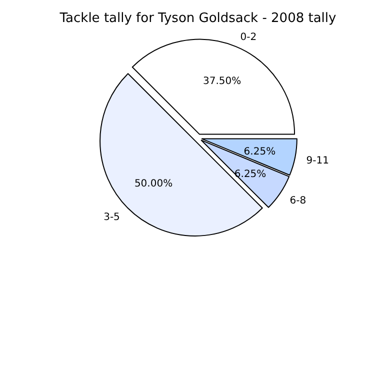 The height and width of the screenshot is (390, 390). What do you see at coordinates (153, 184) in the screenshot?
I see `data-label: 50.00%` at bounding box center [153, 184].